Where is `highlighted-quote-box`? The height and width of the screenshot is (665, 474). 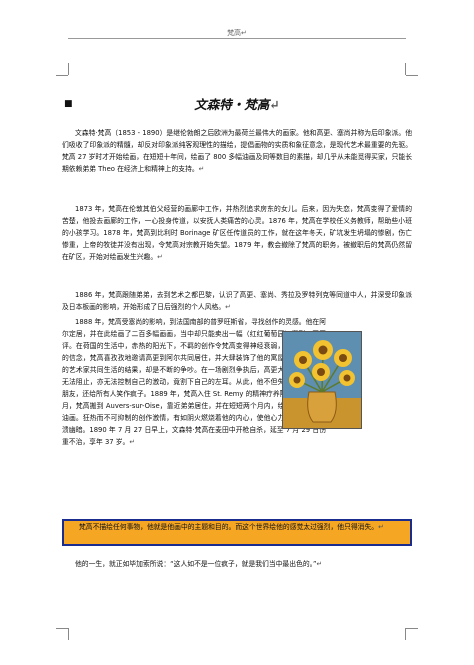
highlighted-quote-box is located at coordinates (237, 532).